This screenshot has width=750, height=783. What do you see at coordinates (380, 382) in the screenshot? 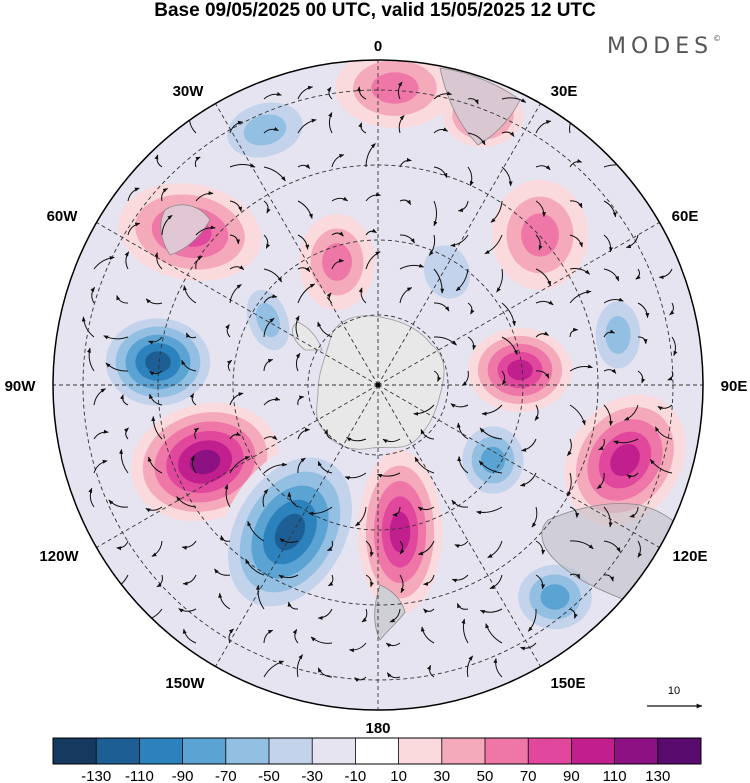
I see `antarctica-landmass` at bounding box center [380, 382].